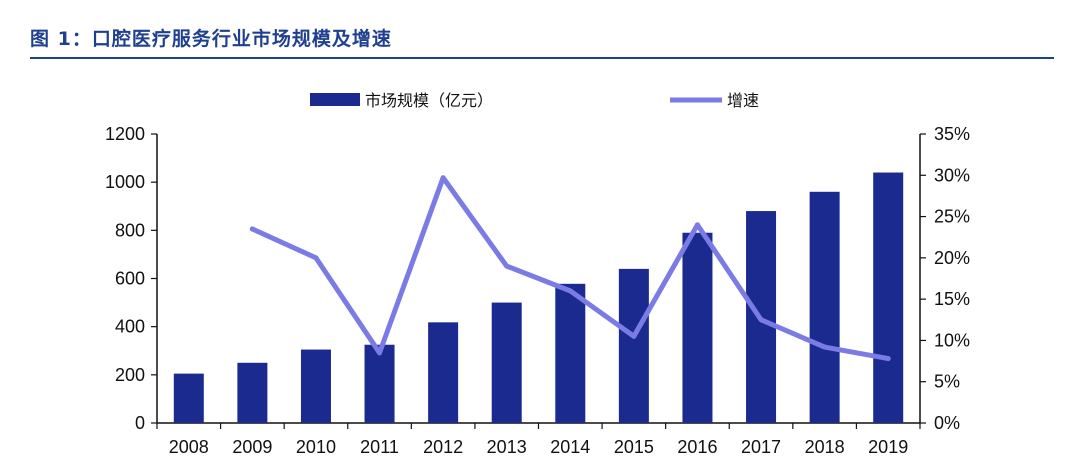 Image resolution: width=1080 pixels, height=464 pixels. I want to click on left-tick-label: 1200, so click(125, 134).